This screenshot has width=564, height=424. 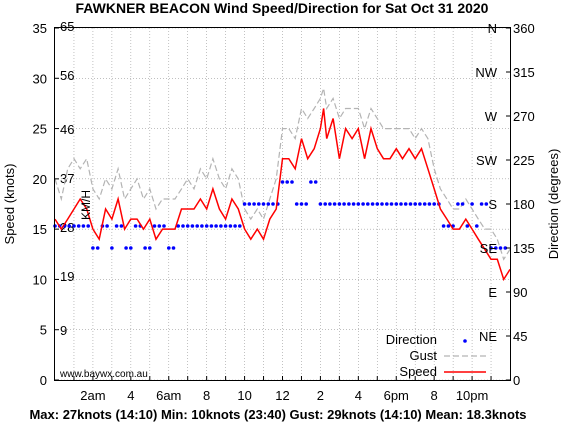 I want to click on right-tick-label: 315, so click(x=524, y=72).